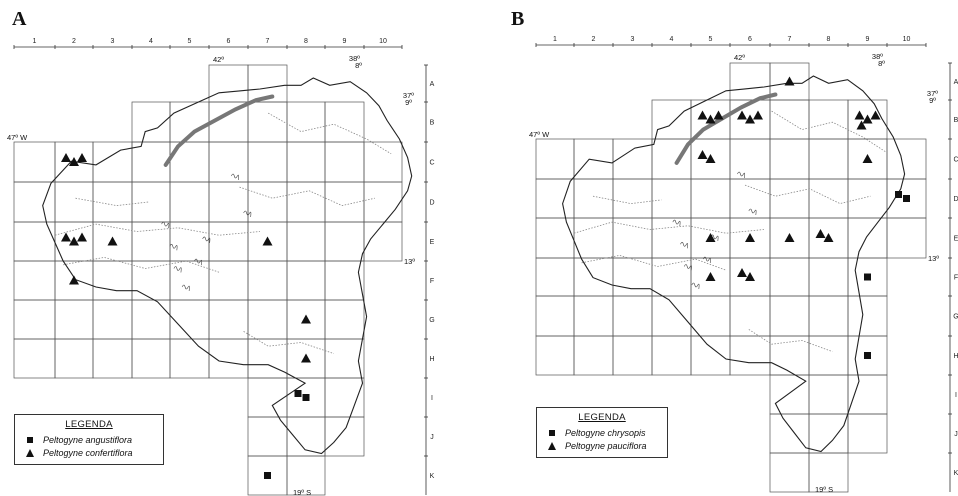  Describe the element at coordinates (594, 39) in the screenshot. I see `column-number: 2` at that location.